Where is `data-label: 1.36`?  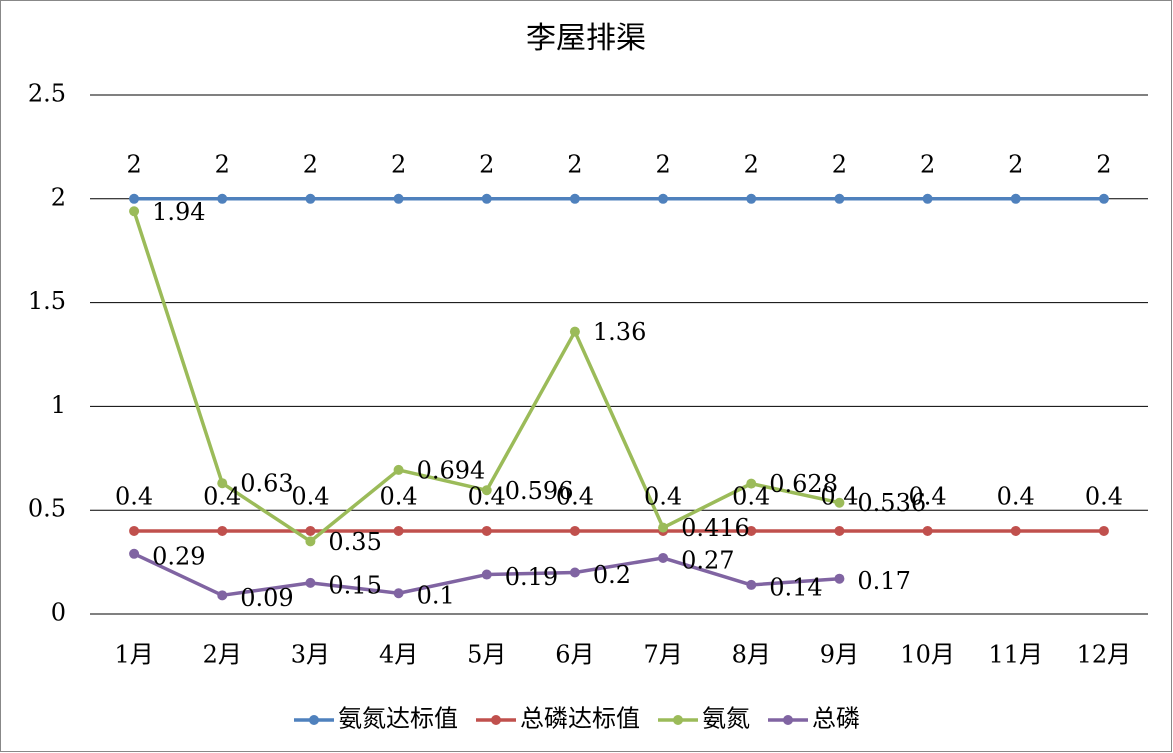
data-label: 1.36 is located at coordinates (619, 332).